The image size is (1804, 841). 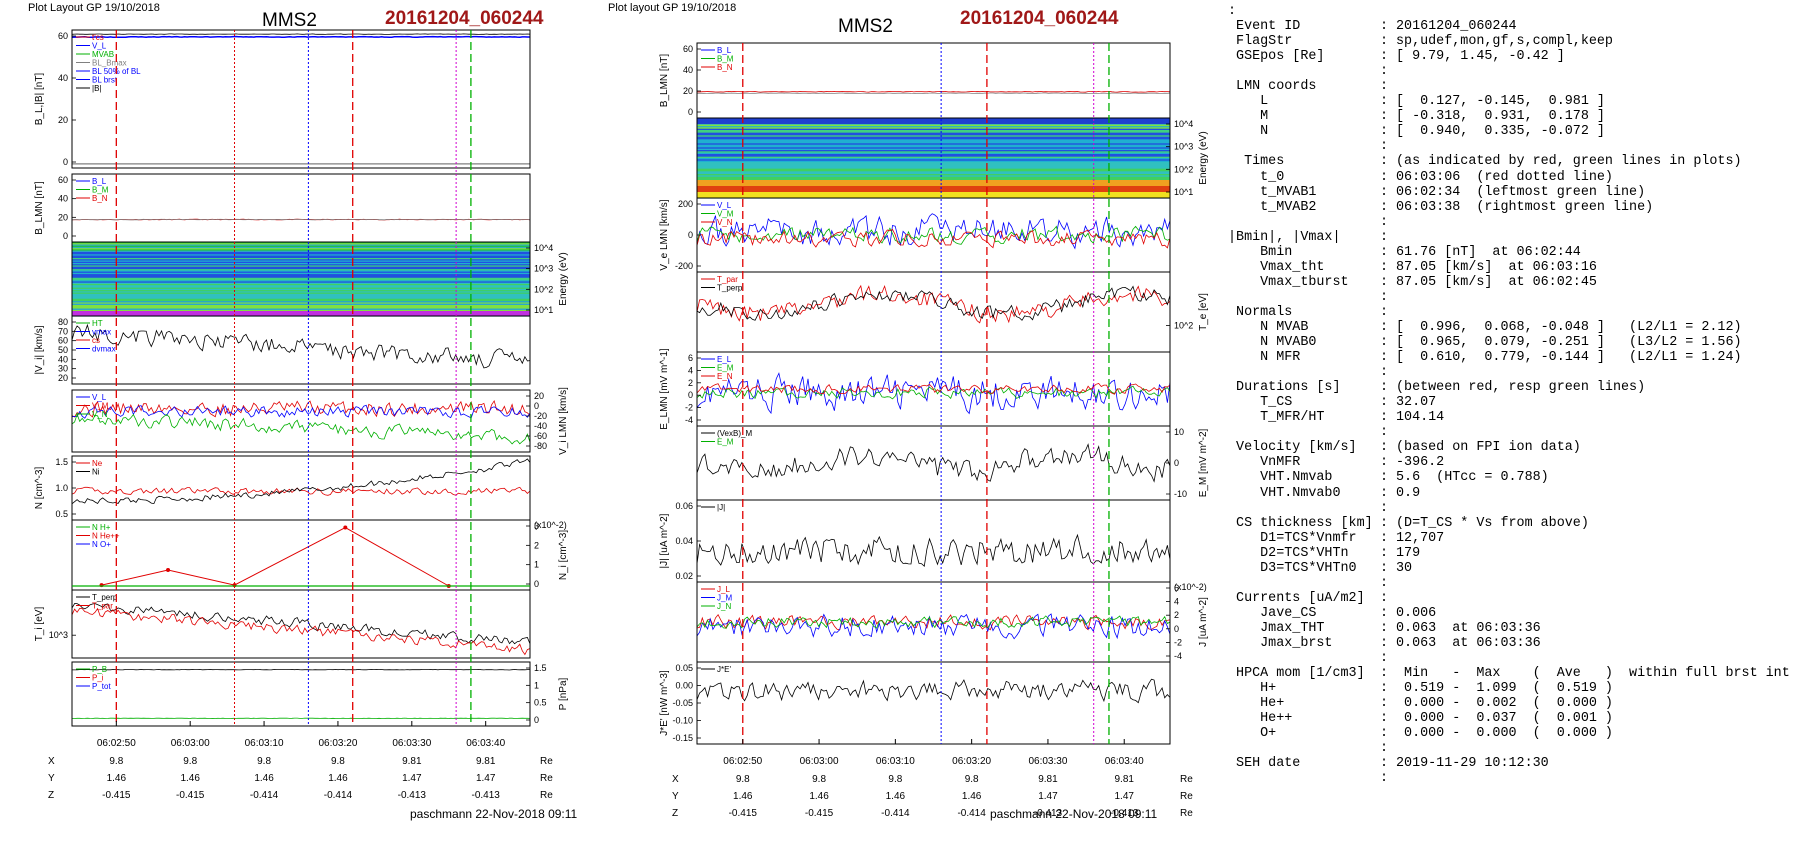 What do you see at coordinates (1509, 26) in the screenshot?
I see `info-row: Event ID:20161204_060244` at bounding box center [1509, 26].